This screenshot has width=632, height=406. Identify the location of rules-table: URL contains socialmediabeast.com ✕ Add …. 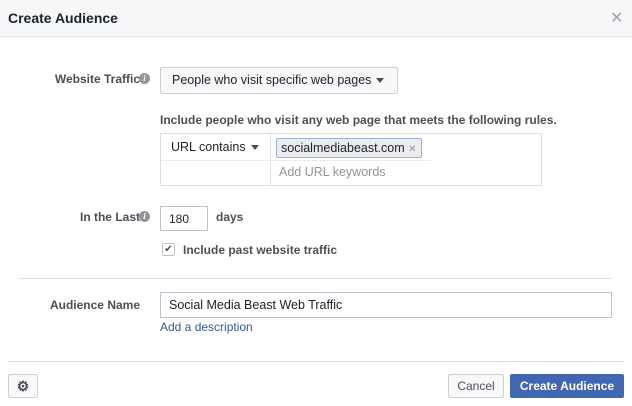
(351, 159).